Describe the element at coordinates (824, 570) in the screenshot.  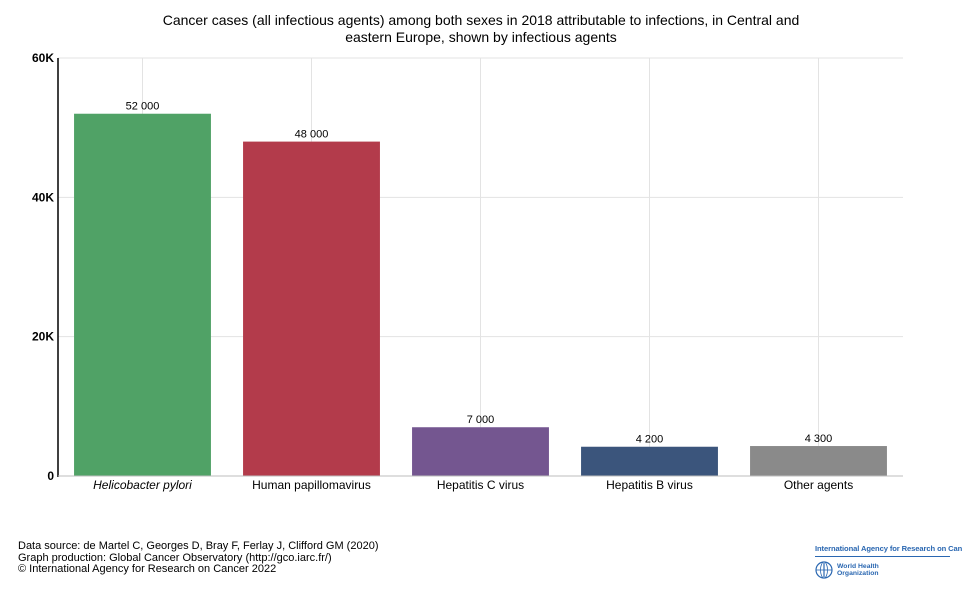
I see `who-emblem-icon` at that location.